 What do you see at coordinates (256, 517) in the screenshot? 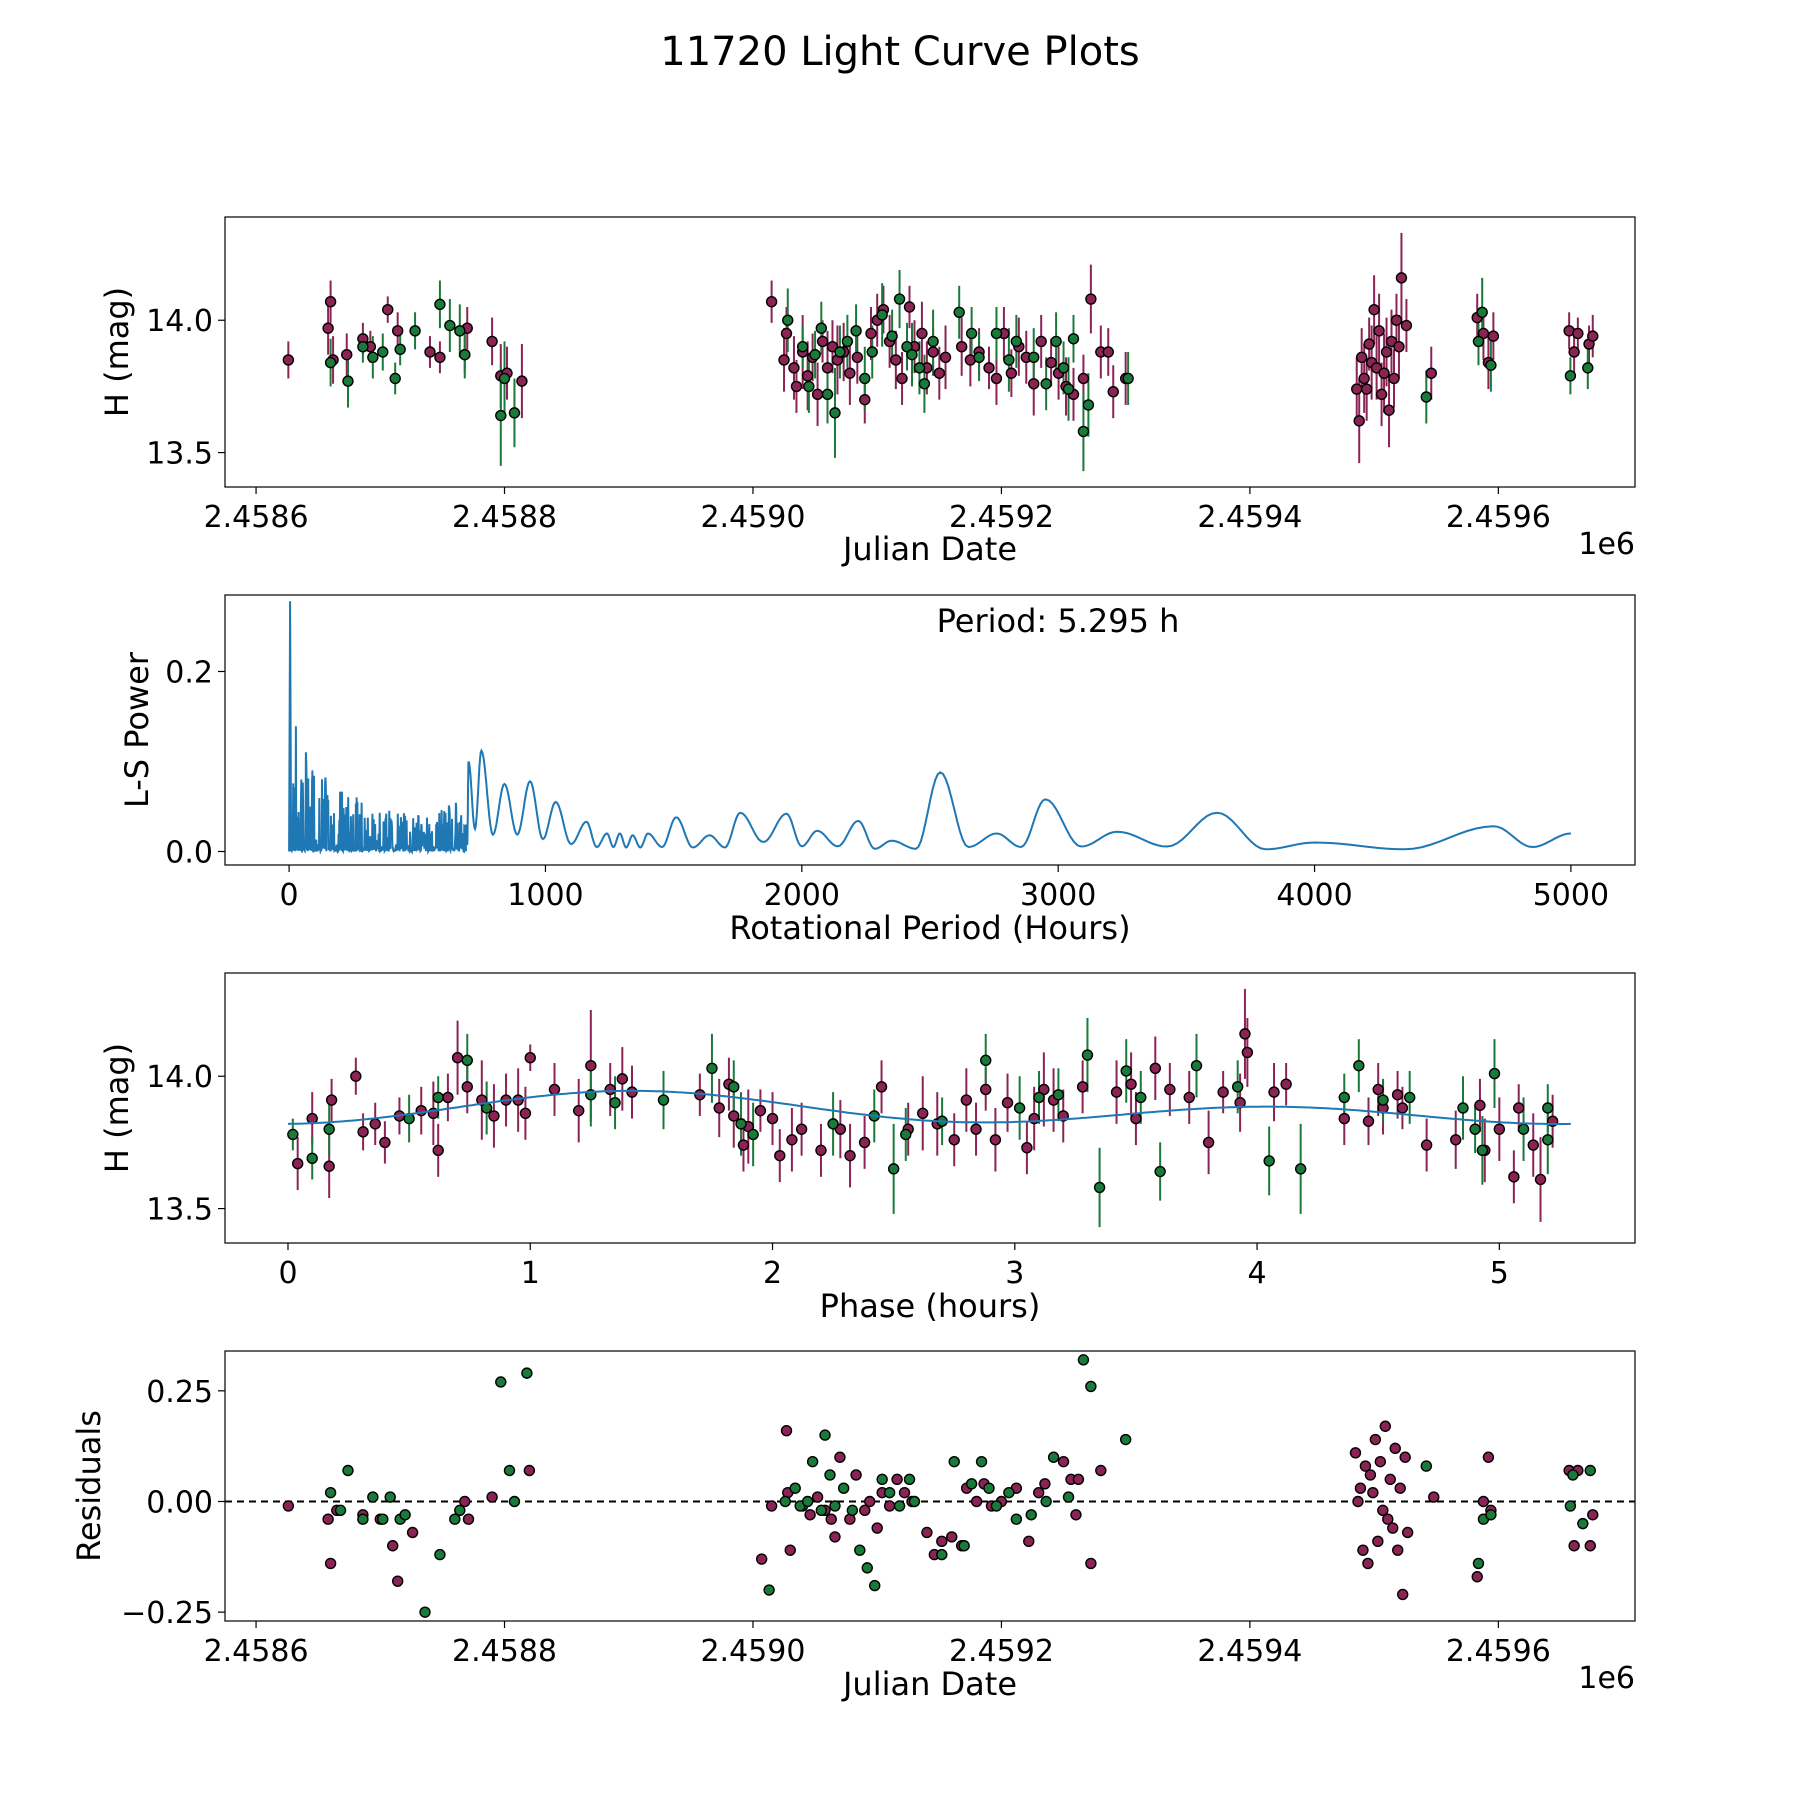
I see `x-tick-label: 2.4586` at bounding box center [256, 517].